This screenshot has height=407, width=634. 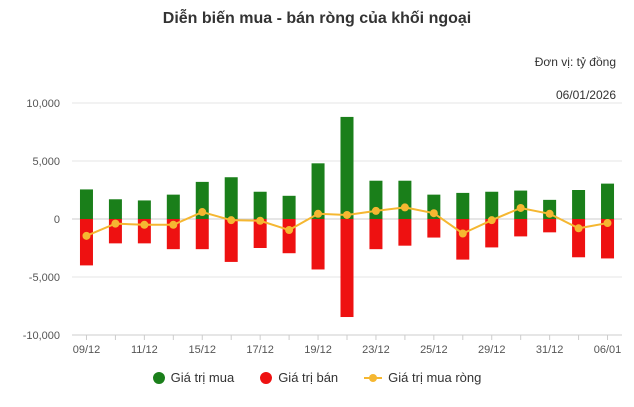 What do you see at coordinates (202, 350) in the screenshot?
I see `x-tick-label: 15/12` at bounding box center [202, 350].